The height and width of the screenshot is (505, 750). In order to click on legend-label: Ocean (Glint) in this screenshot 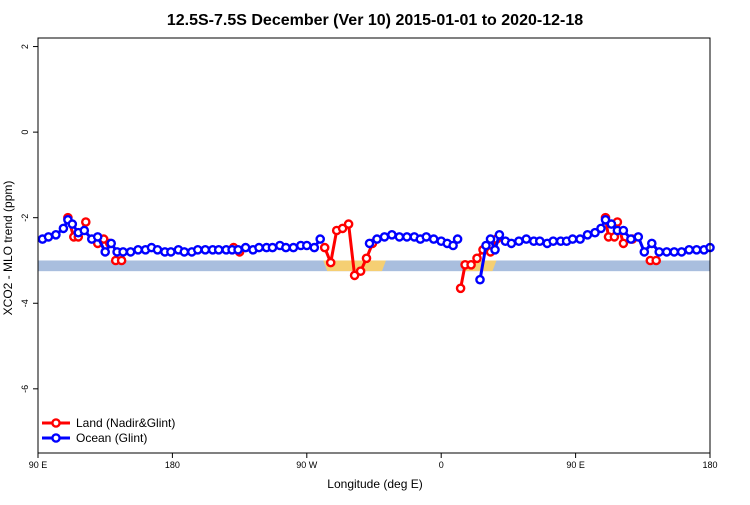, I will do `click(111, 438)`.